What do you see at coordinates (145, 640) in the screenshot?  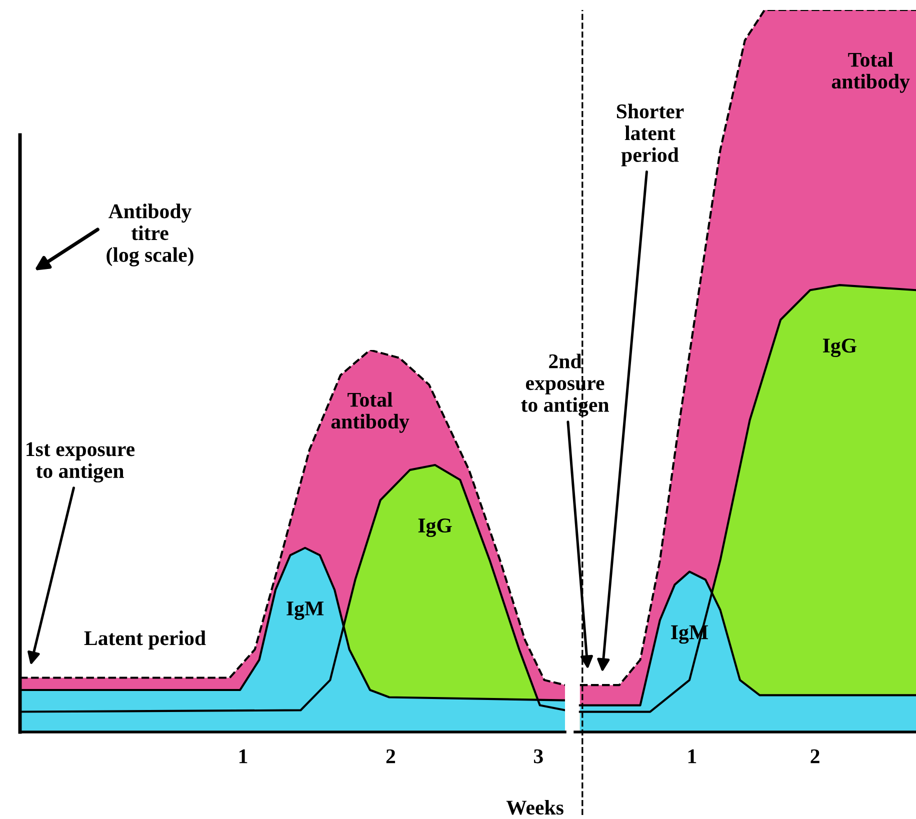 I see `annotation: Latent period` at bounding box center [145, 640].